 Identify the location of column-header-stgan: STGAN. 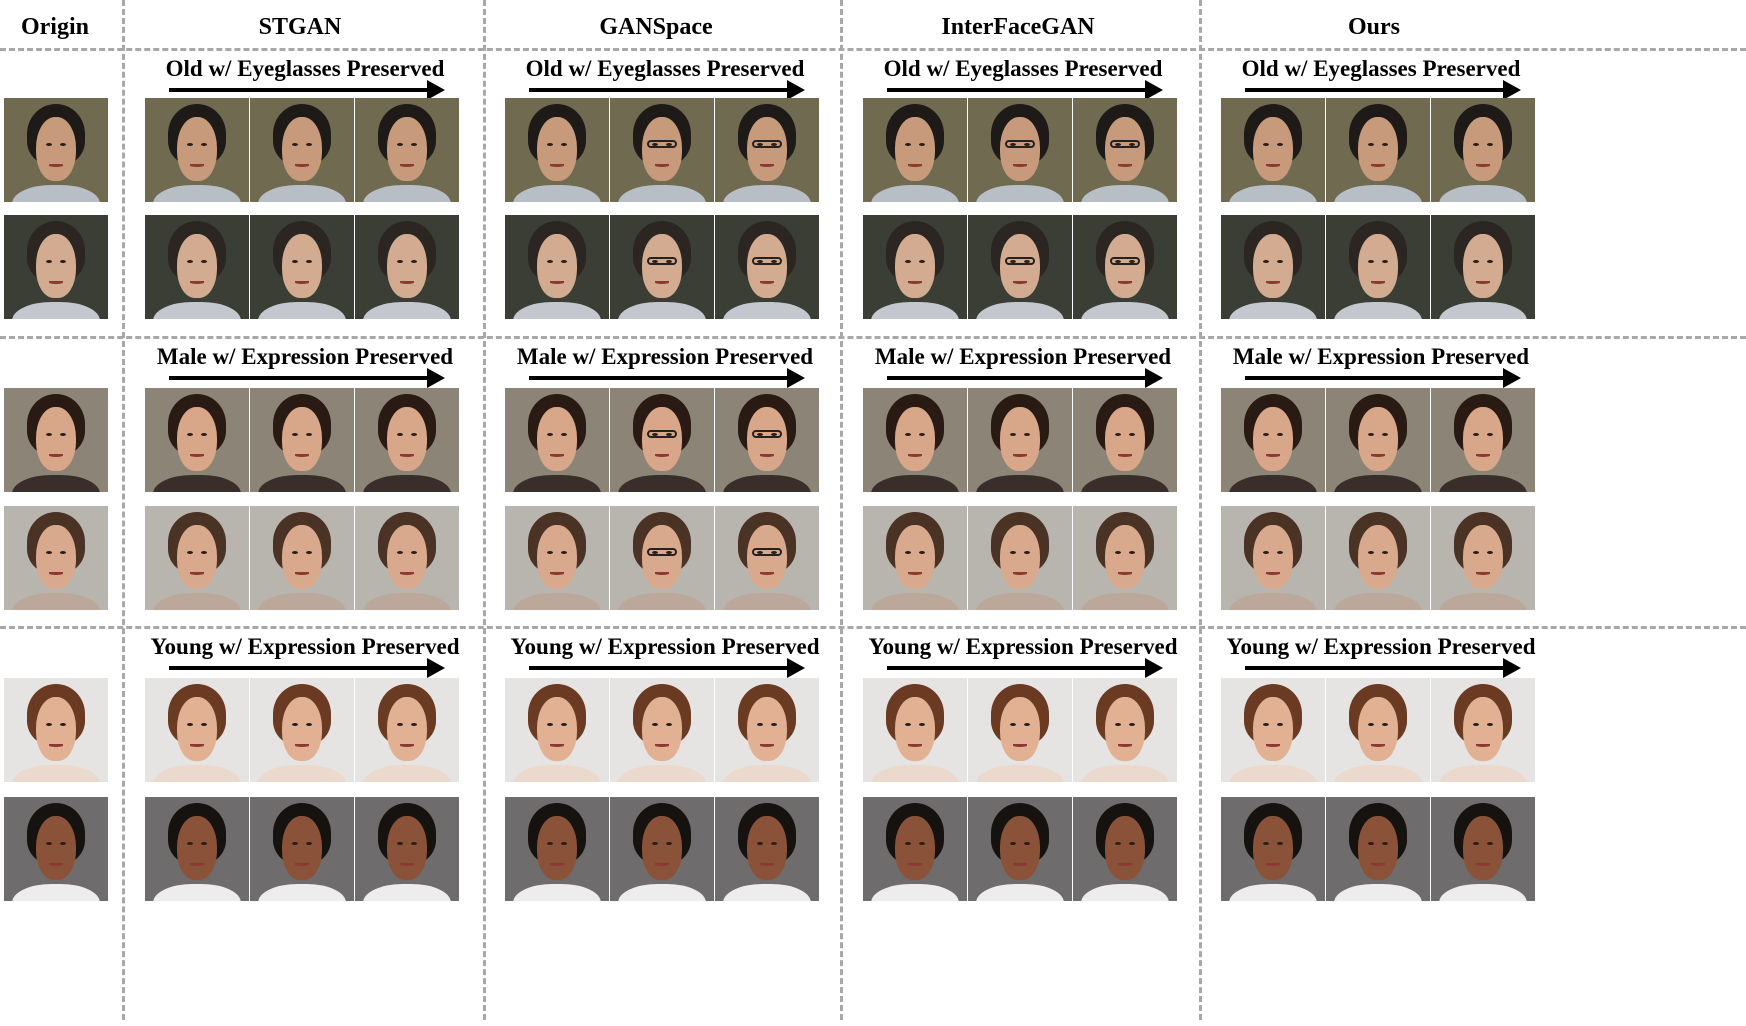
(300, 27).